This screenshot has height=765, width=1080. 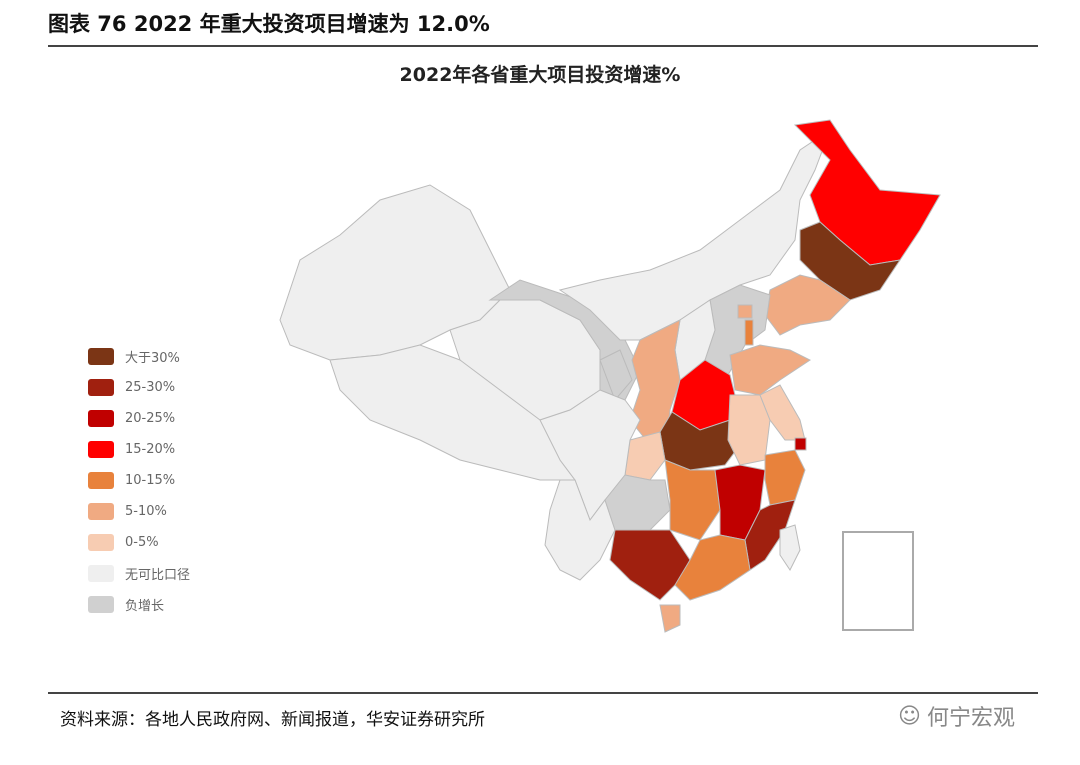 I want to click on legend-label: 25-30%, so click(x=150, y=387).